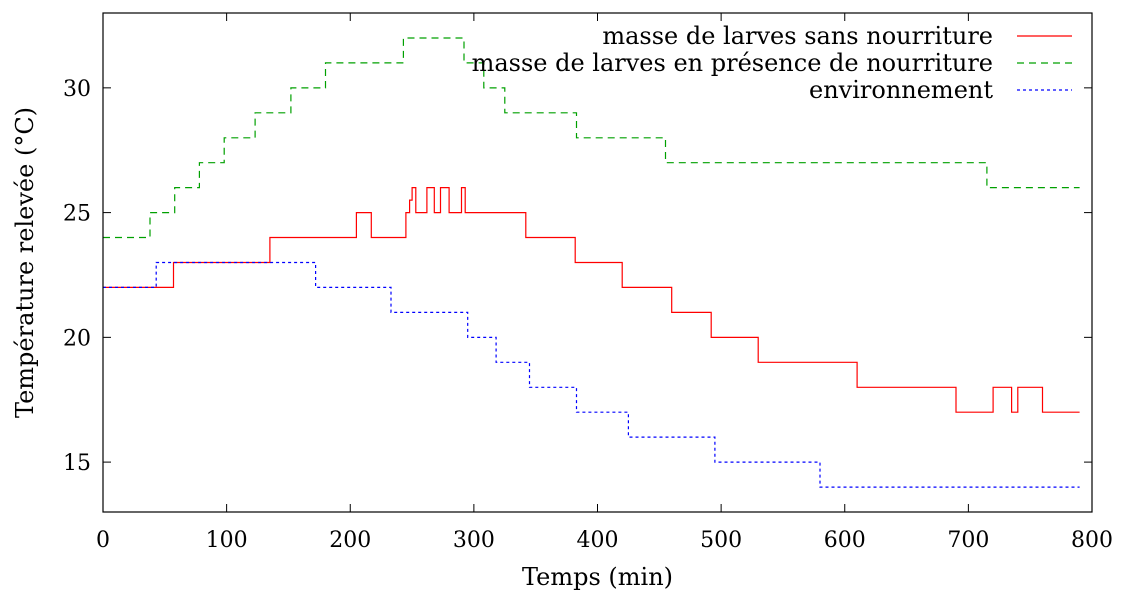 This screenshot has height=597, width=1121. What do you see at coordinates (474, 540) in the screenshot?
I see `x-tick-label: 300` at bounding box center [474, 540].